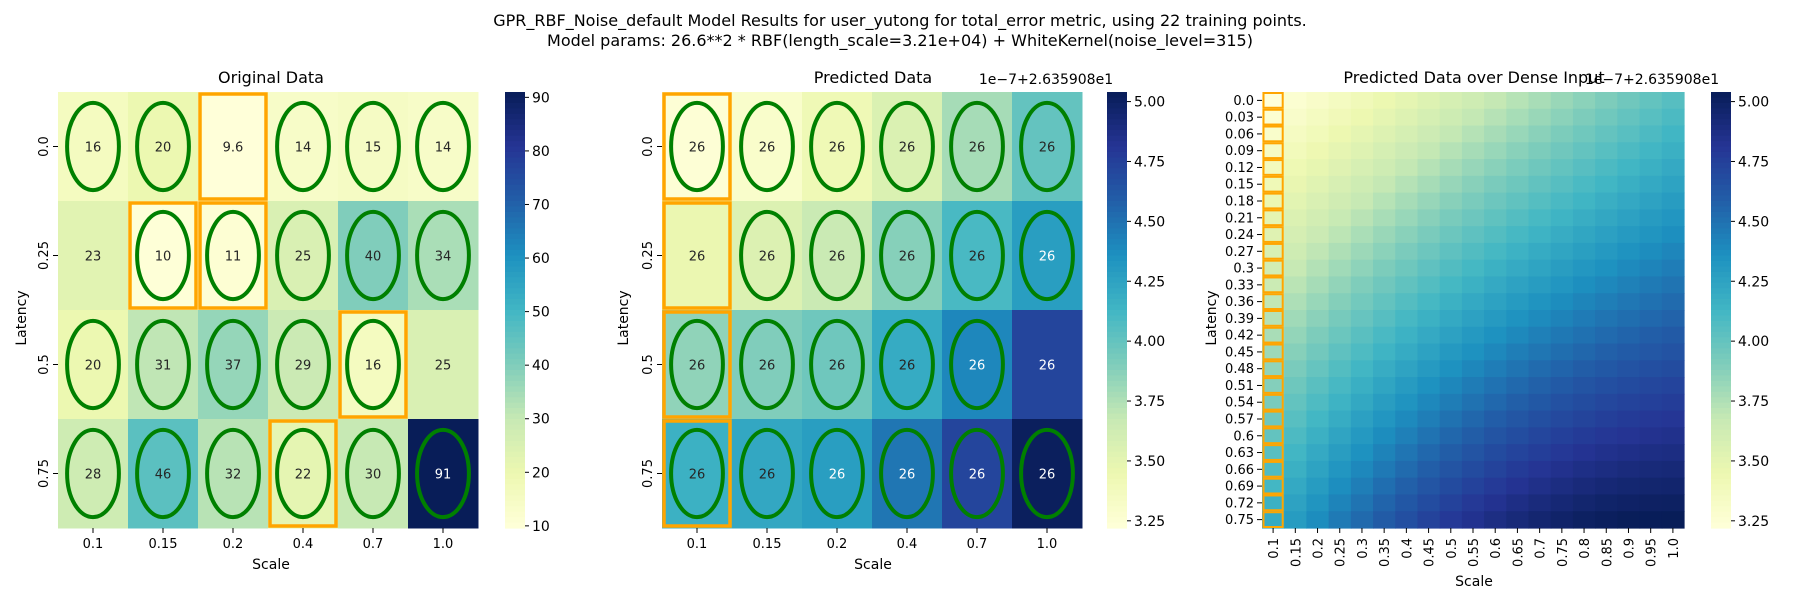 The height and width of the screenshot is (600, 1800). I want to click on dense-ytick-label: 0.0, so click(1243, 101).